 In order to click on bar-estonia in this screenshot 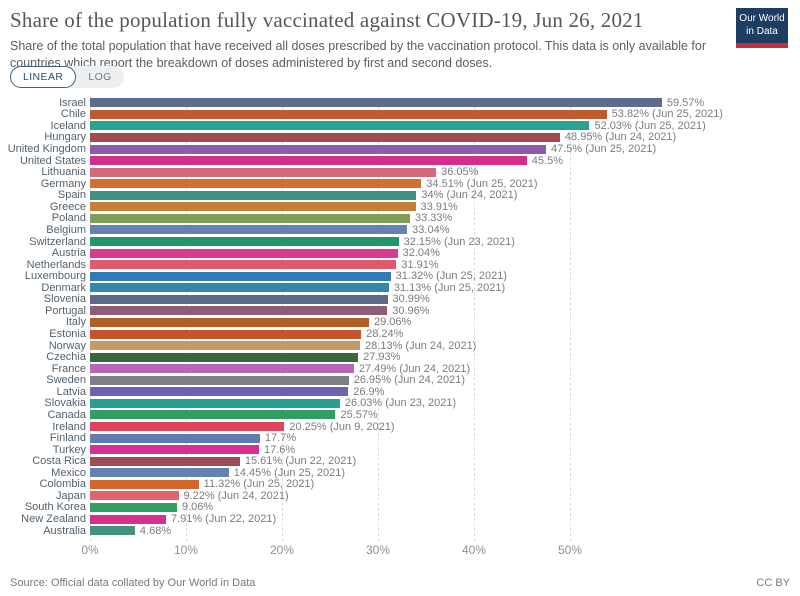, I will do `click(226, 334)`.